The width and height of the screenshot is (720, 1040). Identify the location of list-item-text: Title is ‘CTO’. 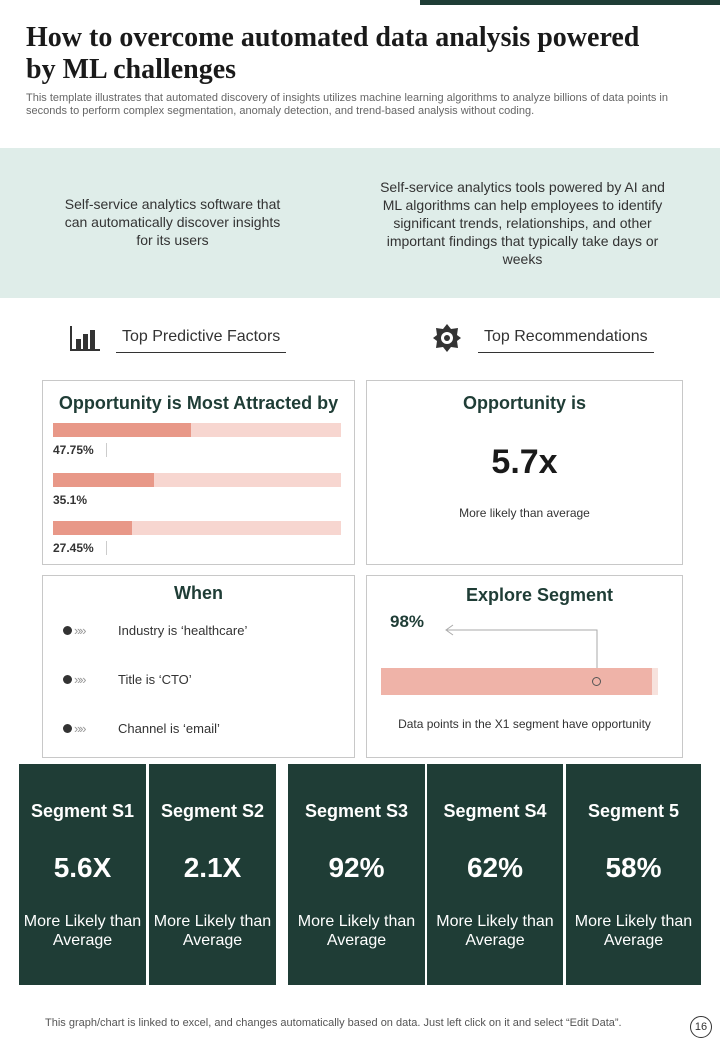
(155, 679).